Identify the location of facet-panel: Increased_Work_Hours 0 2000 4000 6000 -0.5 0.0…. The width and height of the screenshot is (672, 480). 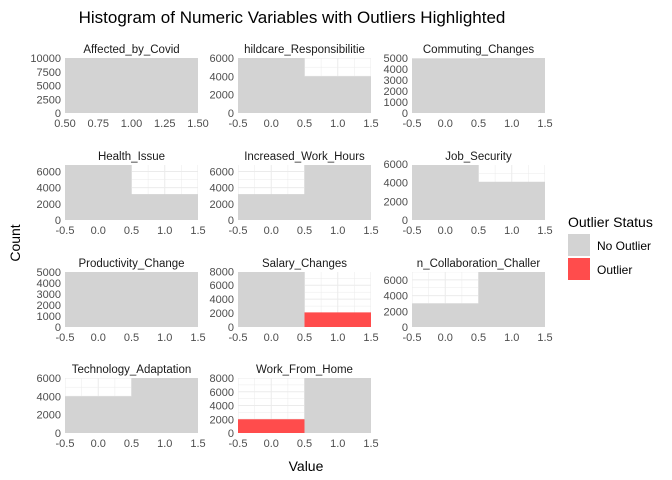
(294, 194).